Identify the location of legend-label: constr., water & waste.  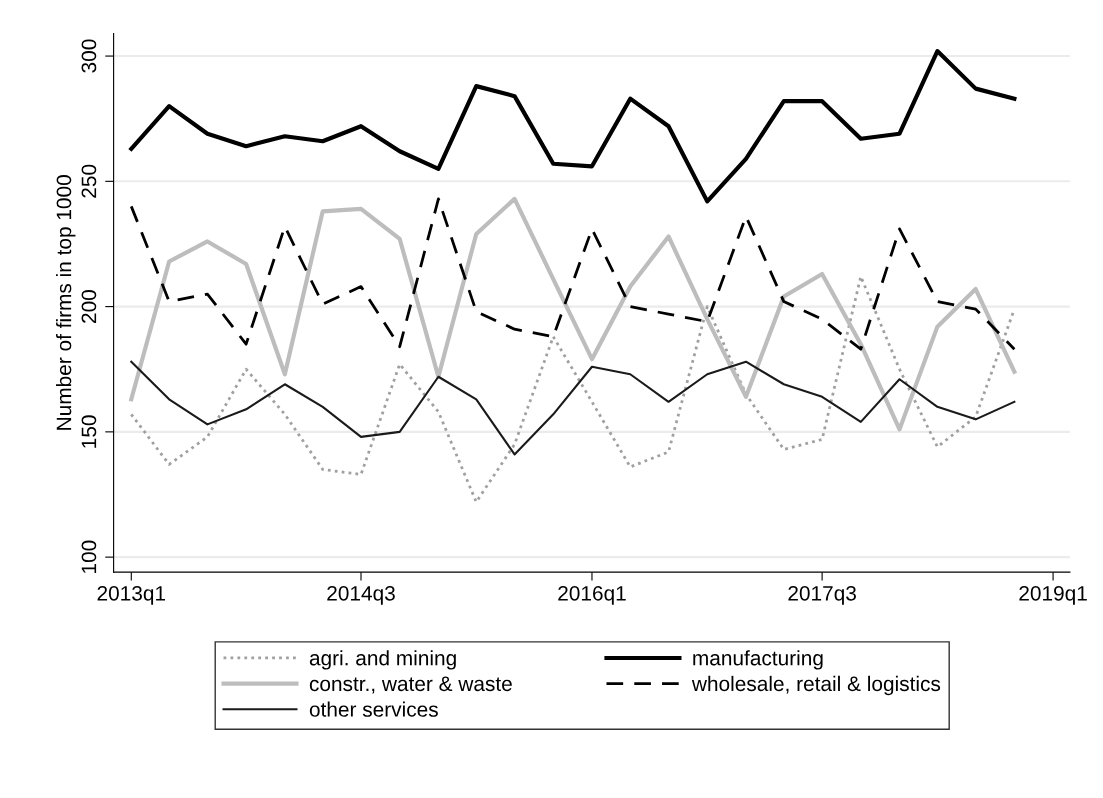
(410, 685).